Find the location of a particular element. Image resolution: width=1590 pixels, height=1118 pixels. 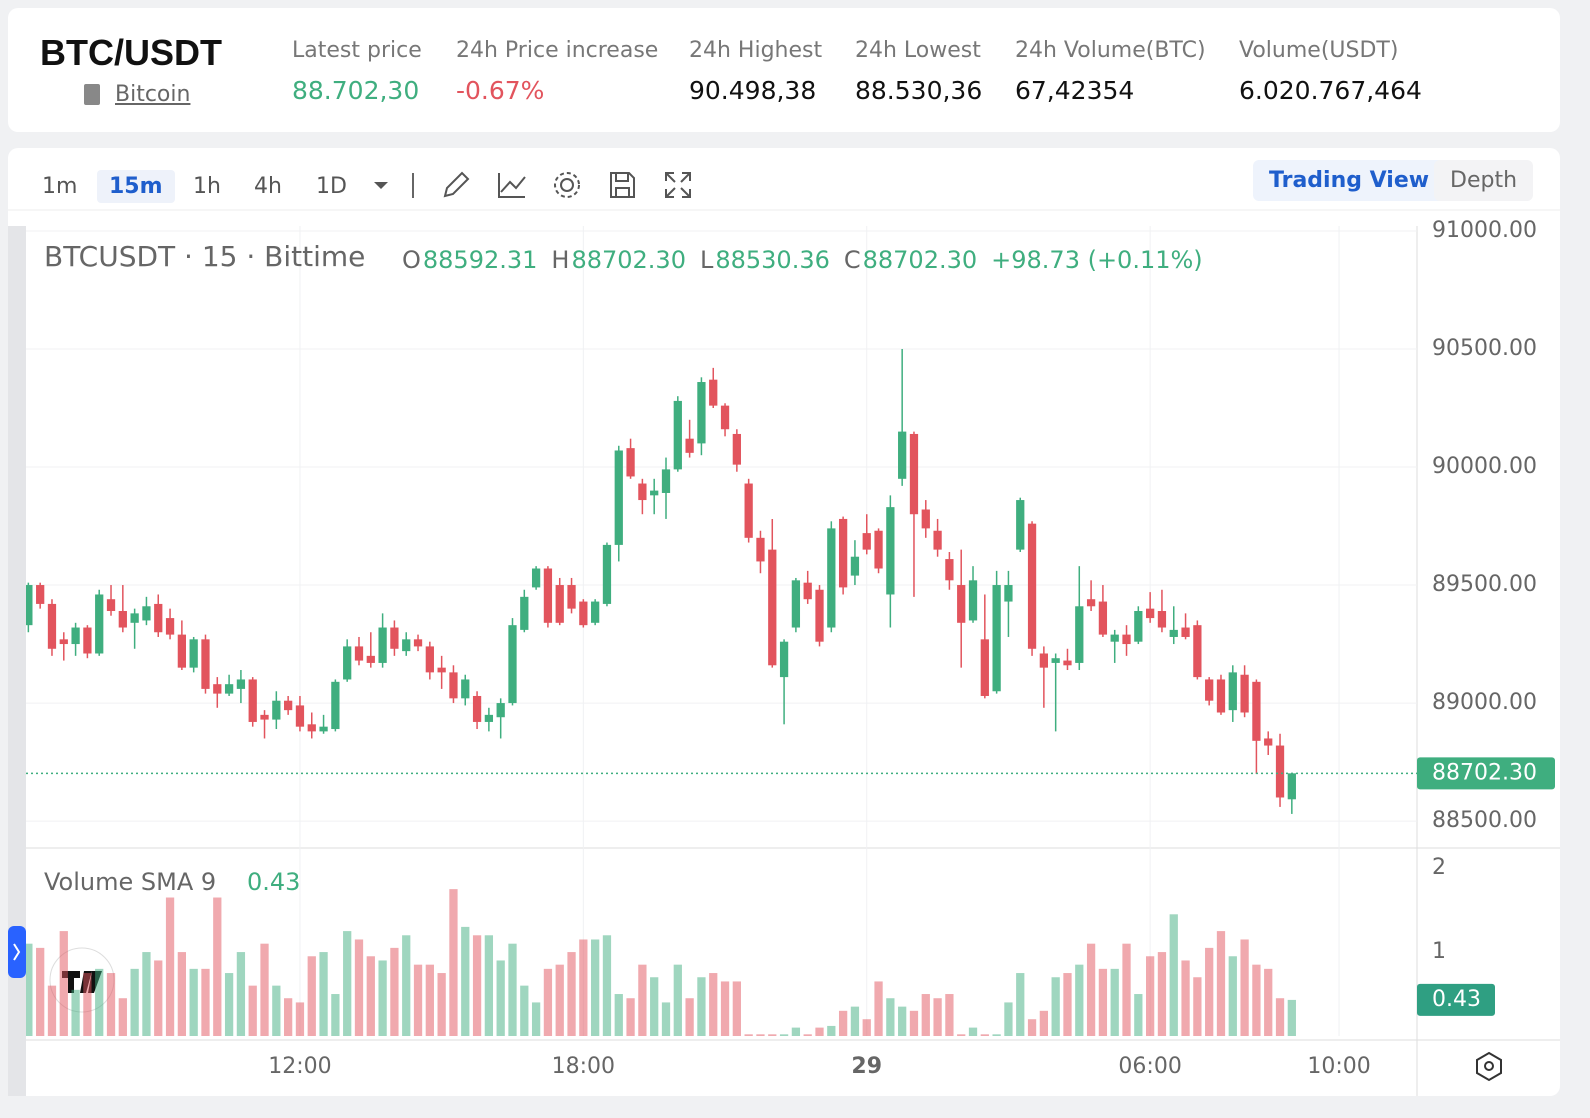

settings-gear is located at coordinates (567, 185).